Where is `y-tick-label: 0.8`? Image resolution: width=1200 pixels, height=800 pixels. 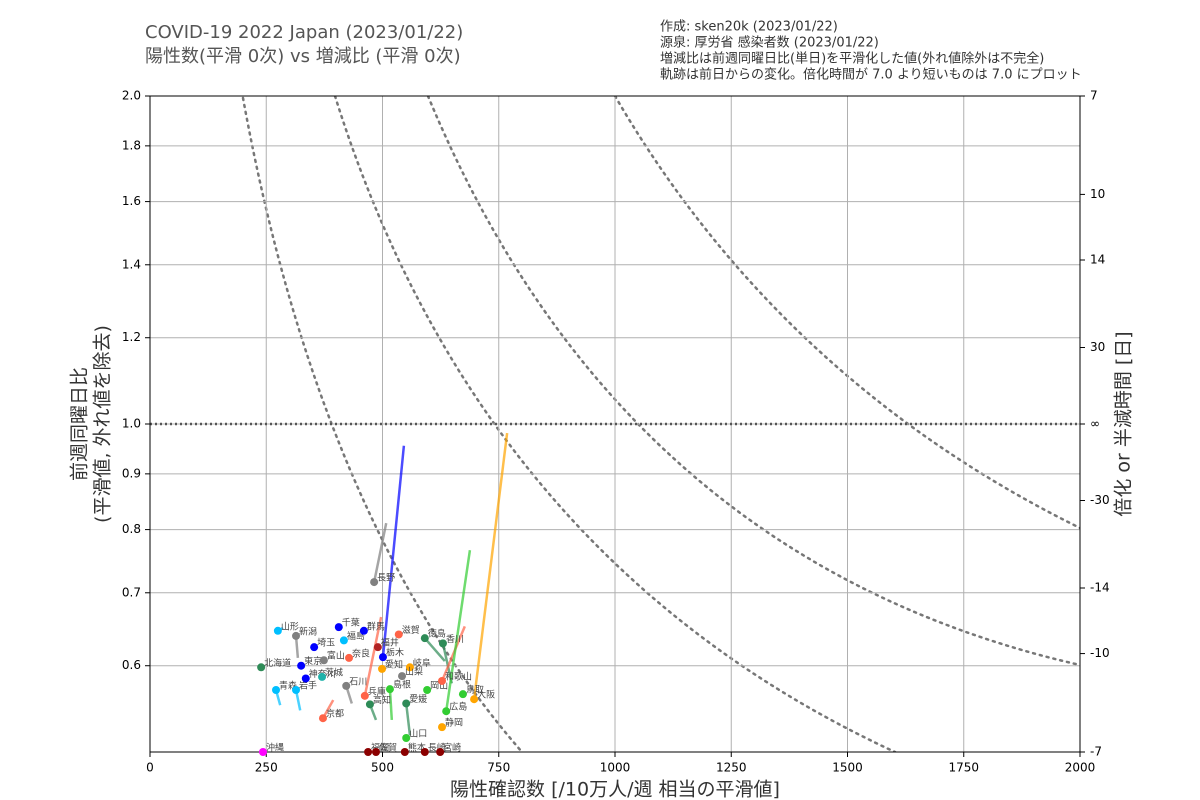
y-tick-label: 0.8 is located at coordinates (131, 529).